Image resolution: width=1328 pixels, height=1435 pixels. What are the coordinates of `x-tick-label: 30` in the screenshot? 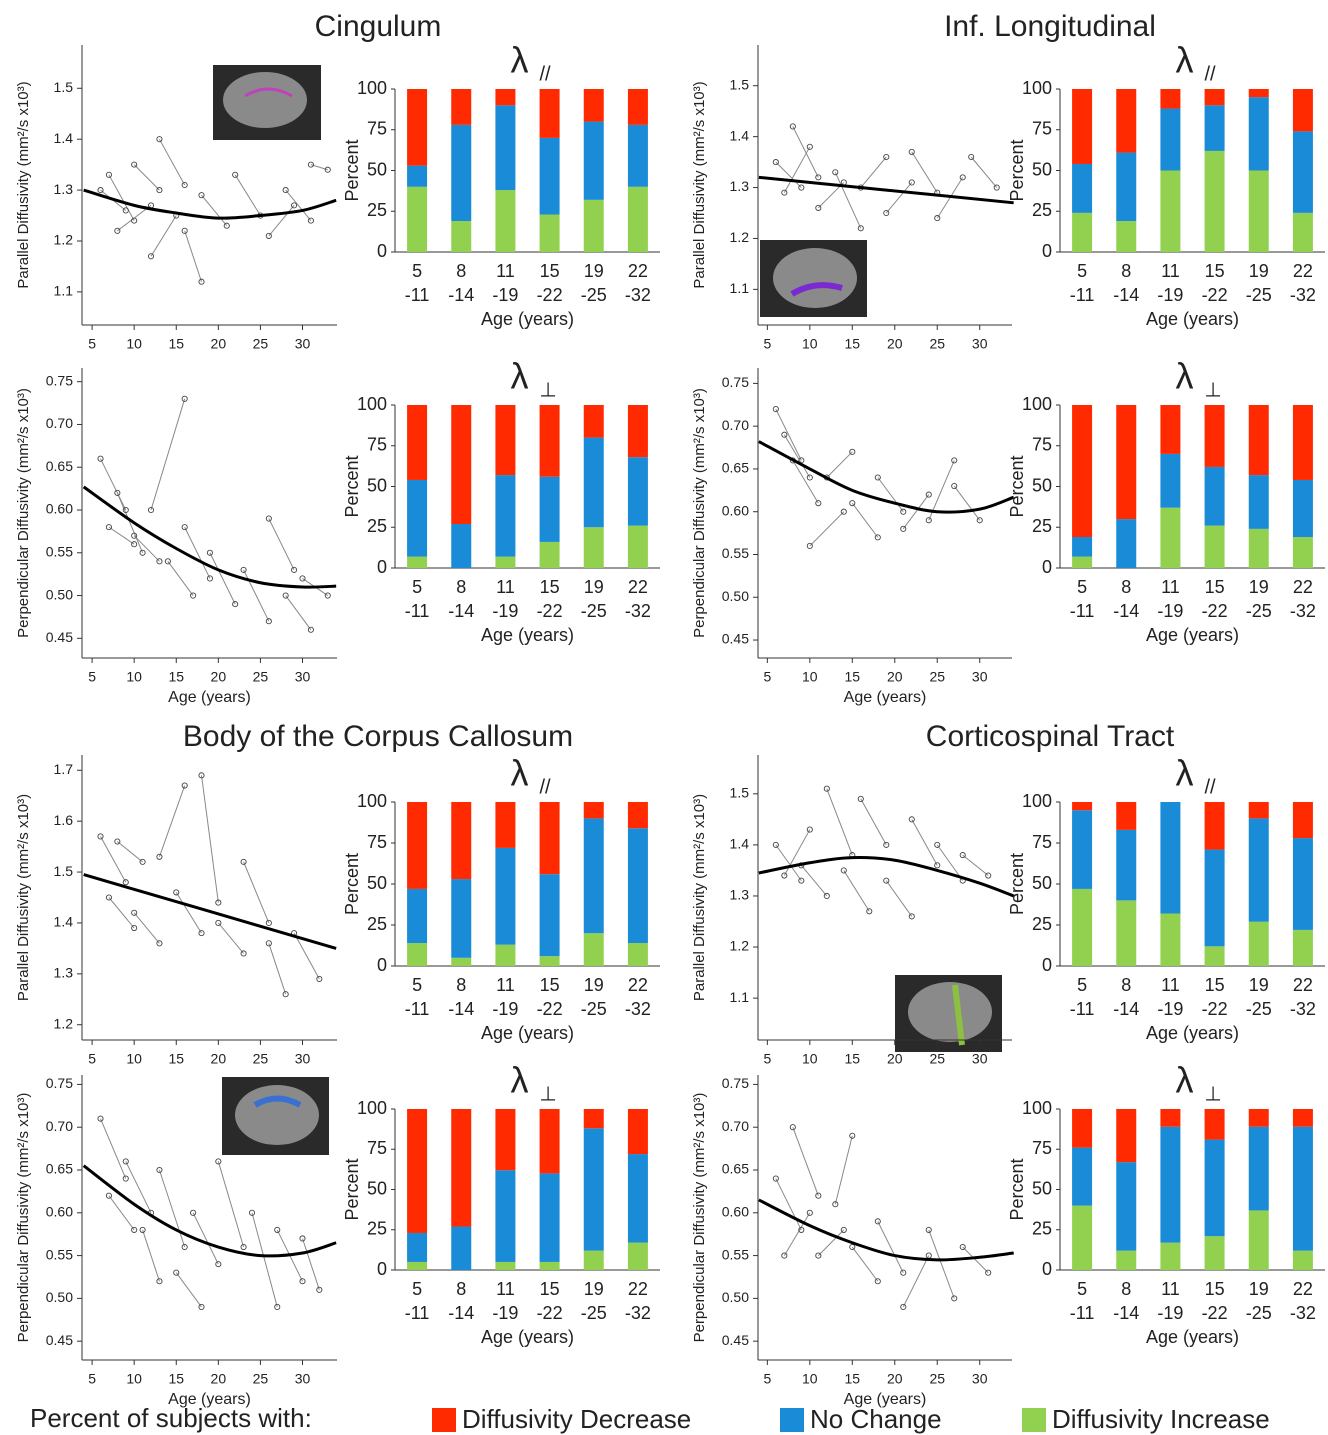 It's located at (980, 1379).